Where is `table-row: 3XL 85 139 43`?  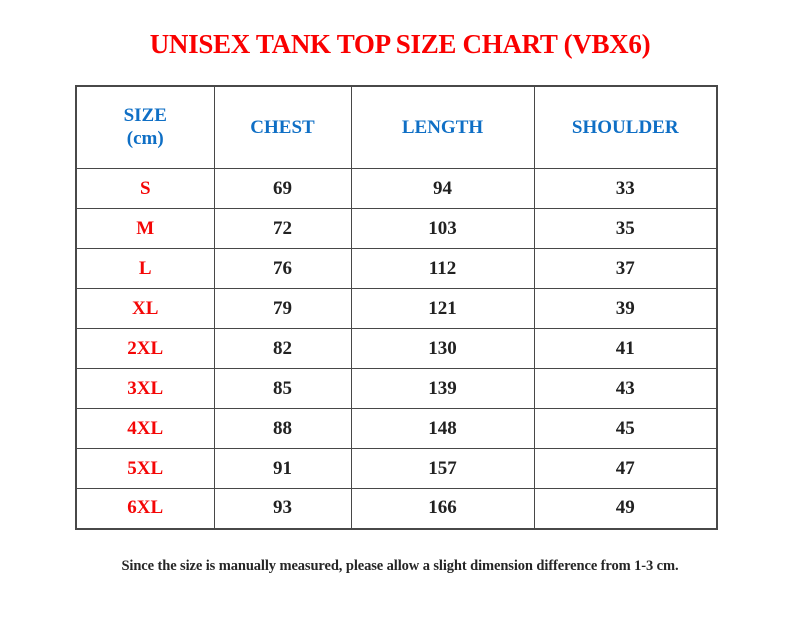
table-row: 3XL 85 139 43 is located at coordinates (396, 389).